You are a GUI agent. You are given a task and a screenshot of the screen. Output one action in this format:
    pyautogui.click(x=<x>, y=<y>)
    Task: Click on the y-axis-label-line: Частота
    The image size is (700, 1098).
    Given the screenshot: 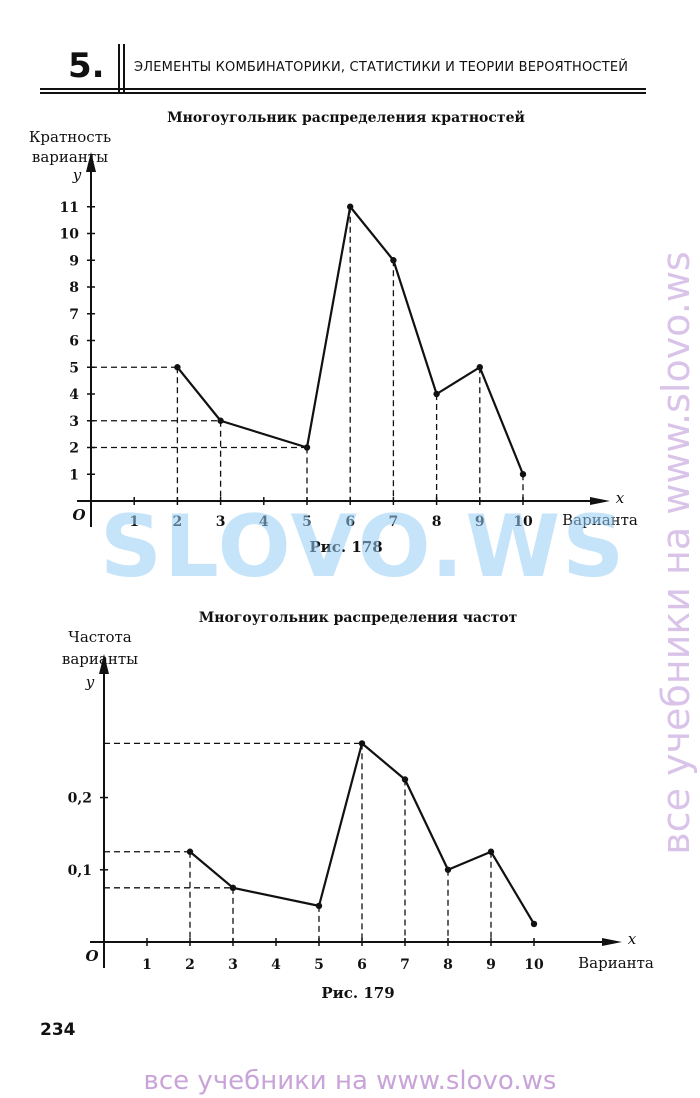 What is the action you would take?
    pyautogui.click(x=100, y=637)
    